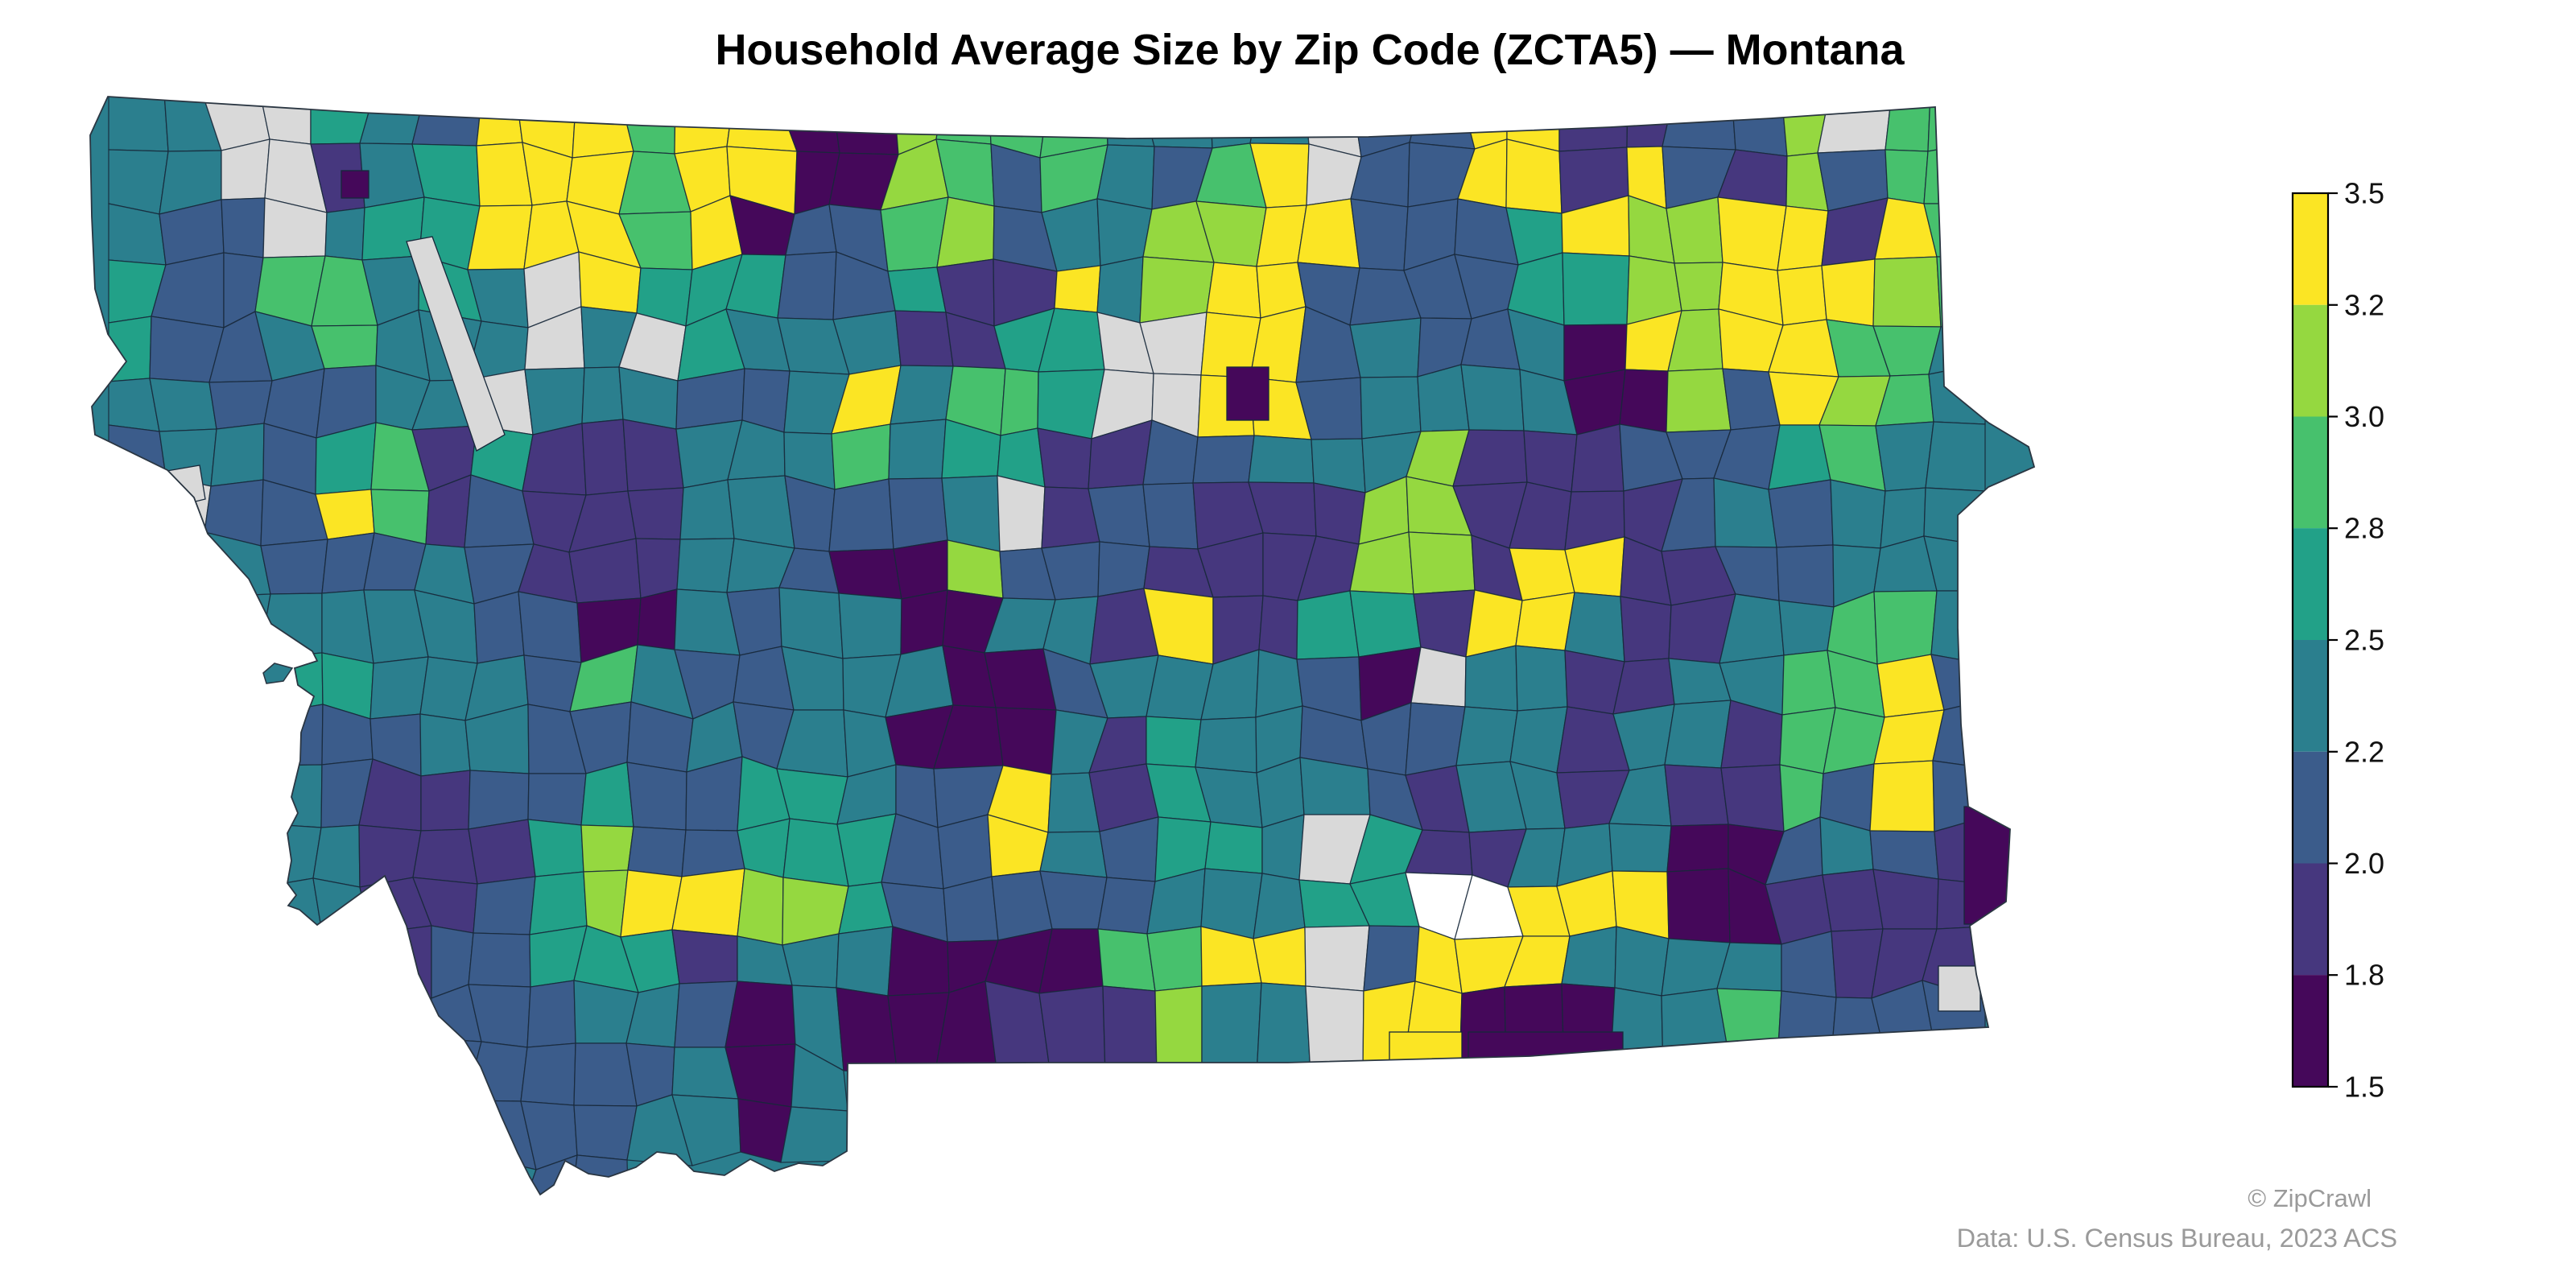 This screenshot has width=2576, height=1288. What do you see at coordinates (2364, 863) in the screenshot?
I see `svg-text: 2.0` at bounding box center [2364, 863].